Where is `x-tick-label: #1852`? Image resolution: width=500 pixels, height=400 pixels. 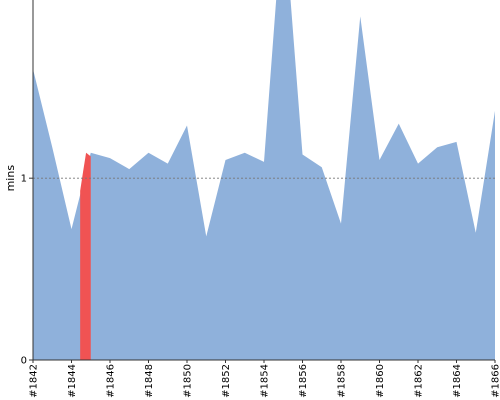 x-tick-label: #1852 is located at coordinates (226, 381).